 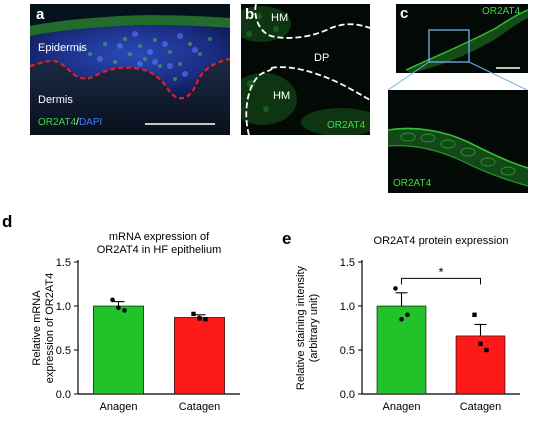 I want to click on panel-e-letter: e, so click(x=287, y=238).